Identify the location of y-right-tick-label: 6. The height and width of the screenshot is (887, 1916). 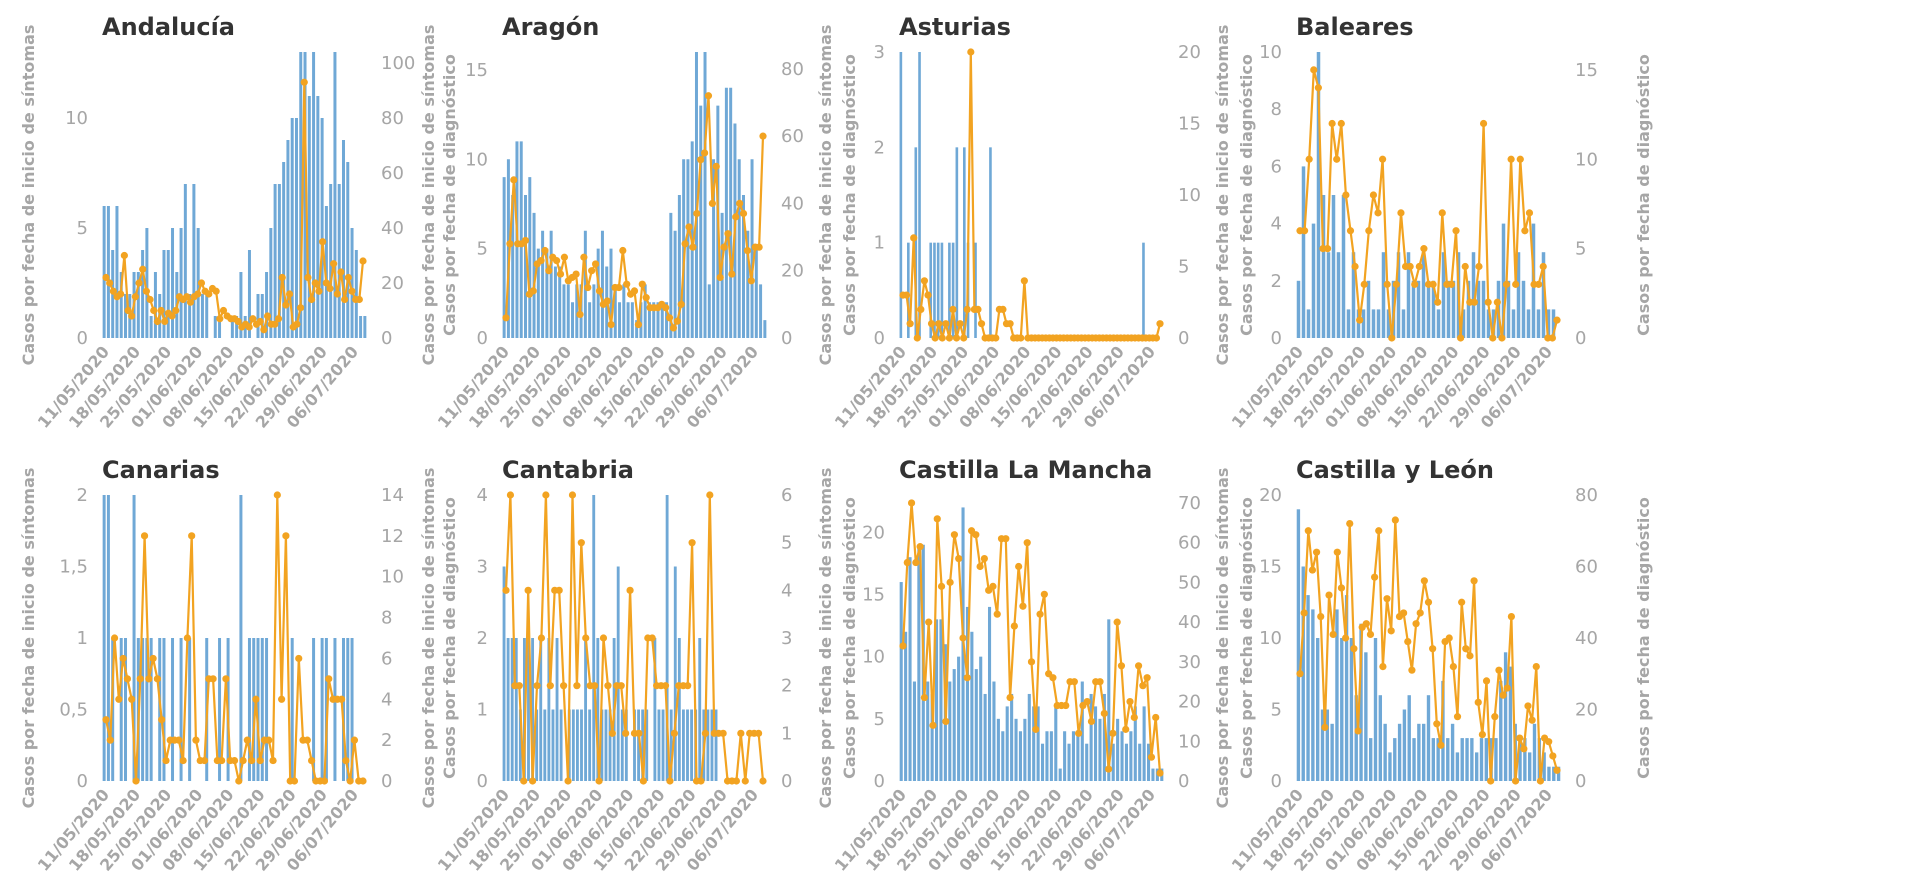
(386, 658).